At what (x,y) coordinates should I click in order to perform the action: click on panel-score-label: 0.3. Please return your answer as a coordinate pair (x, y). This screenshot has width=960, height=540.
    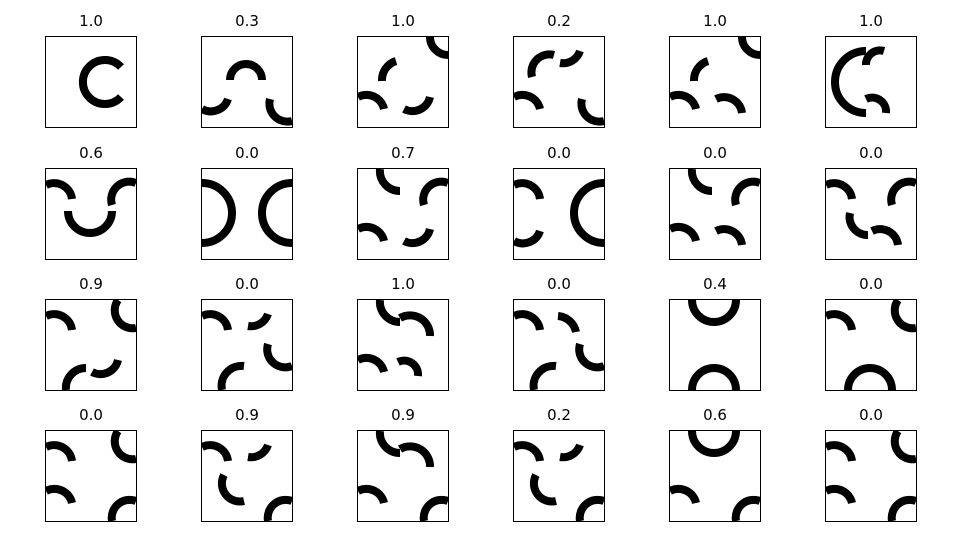
    Looking at the image, I should click on (247, 21).